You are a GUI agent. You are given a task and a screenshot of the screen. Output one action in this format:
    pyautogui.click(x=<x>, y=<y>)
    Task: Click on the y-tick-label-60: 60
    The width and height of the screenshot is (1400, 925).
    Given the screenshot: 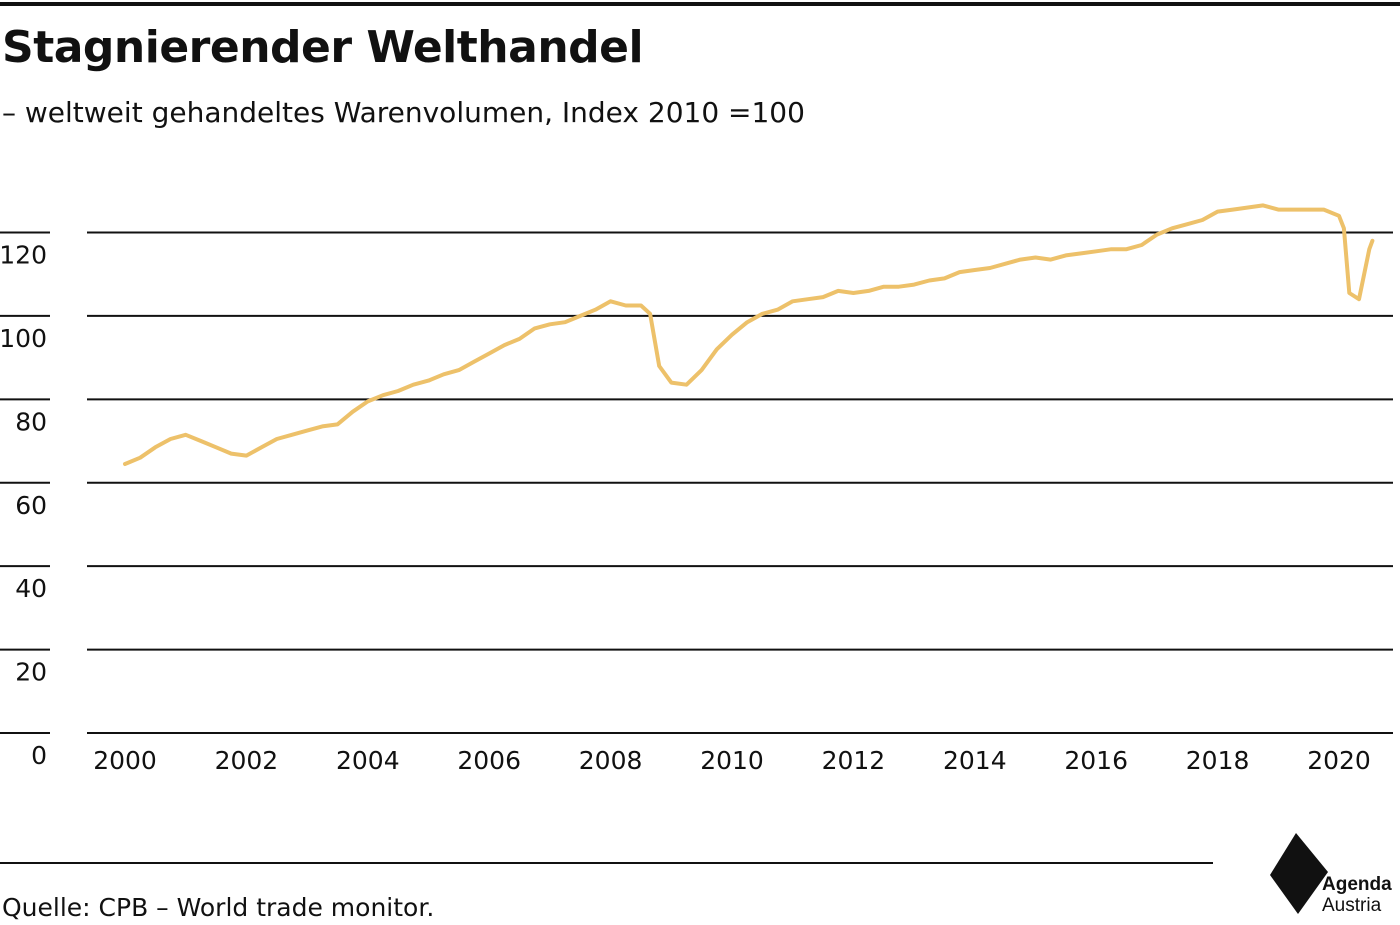 What is the action you would take?
    pyautogui.click(x=31, y=505)
    